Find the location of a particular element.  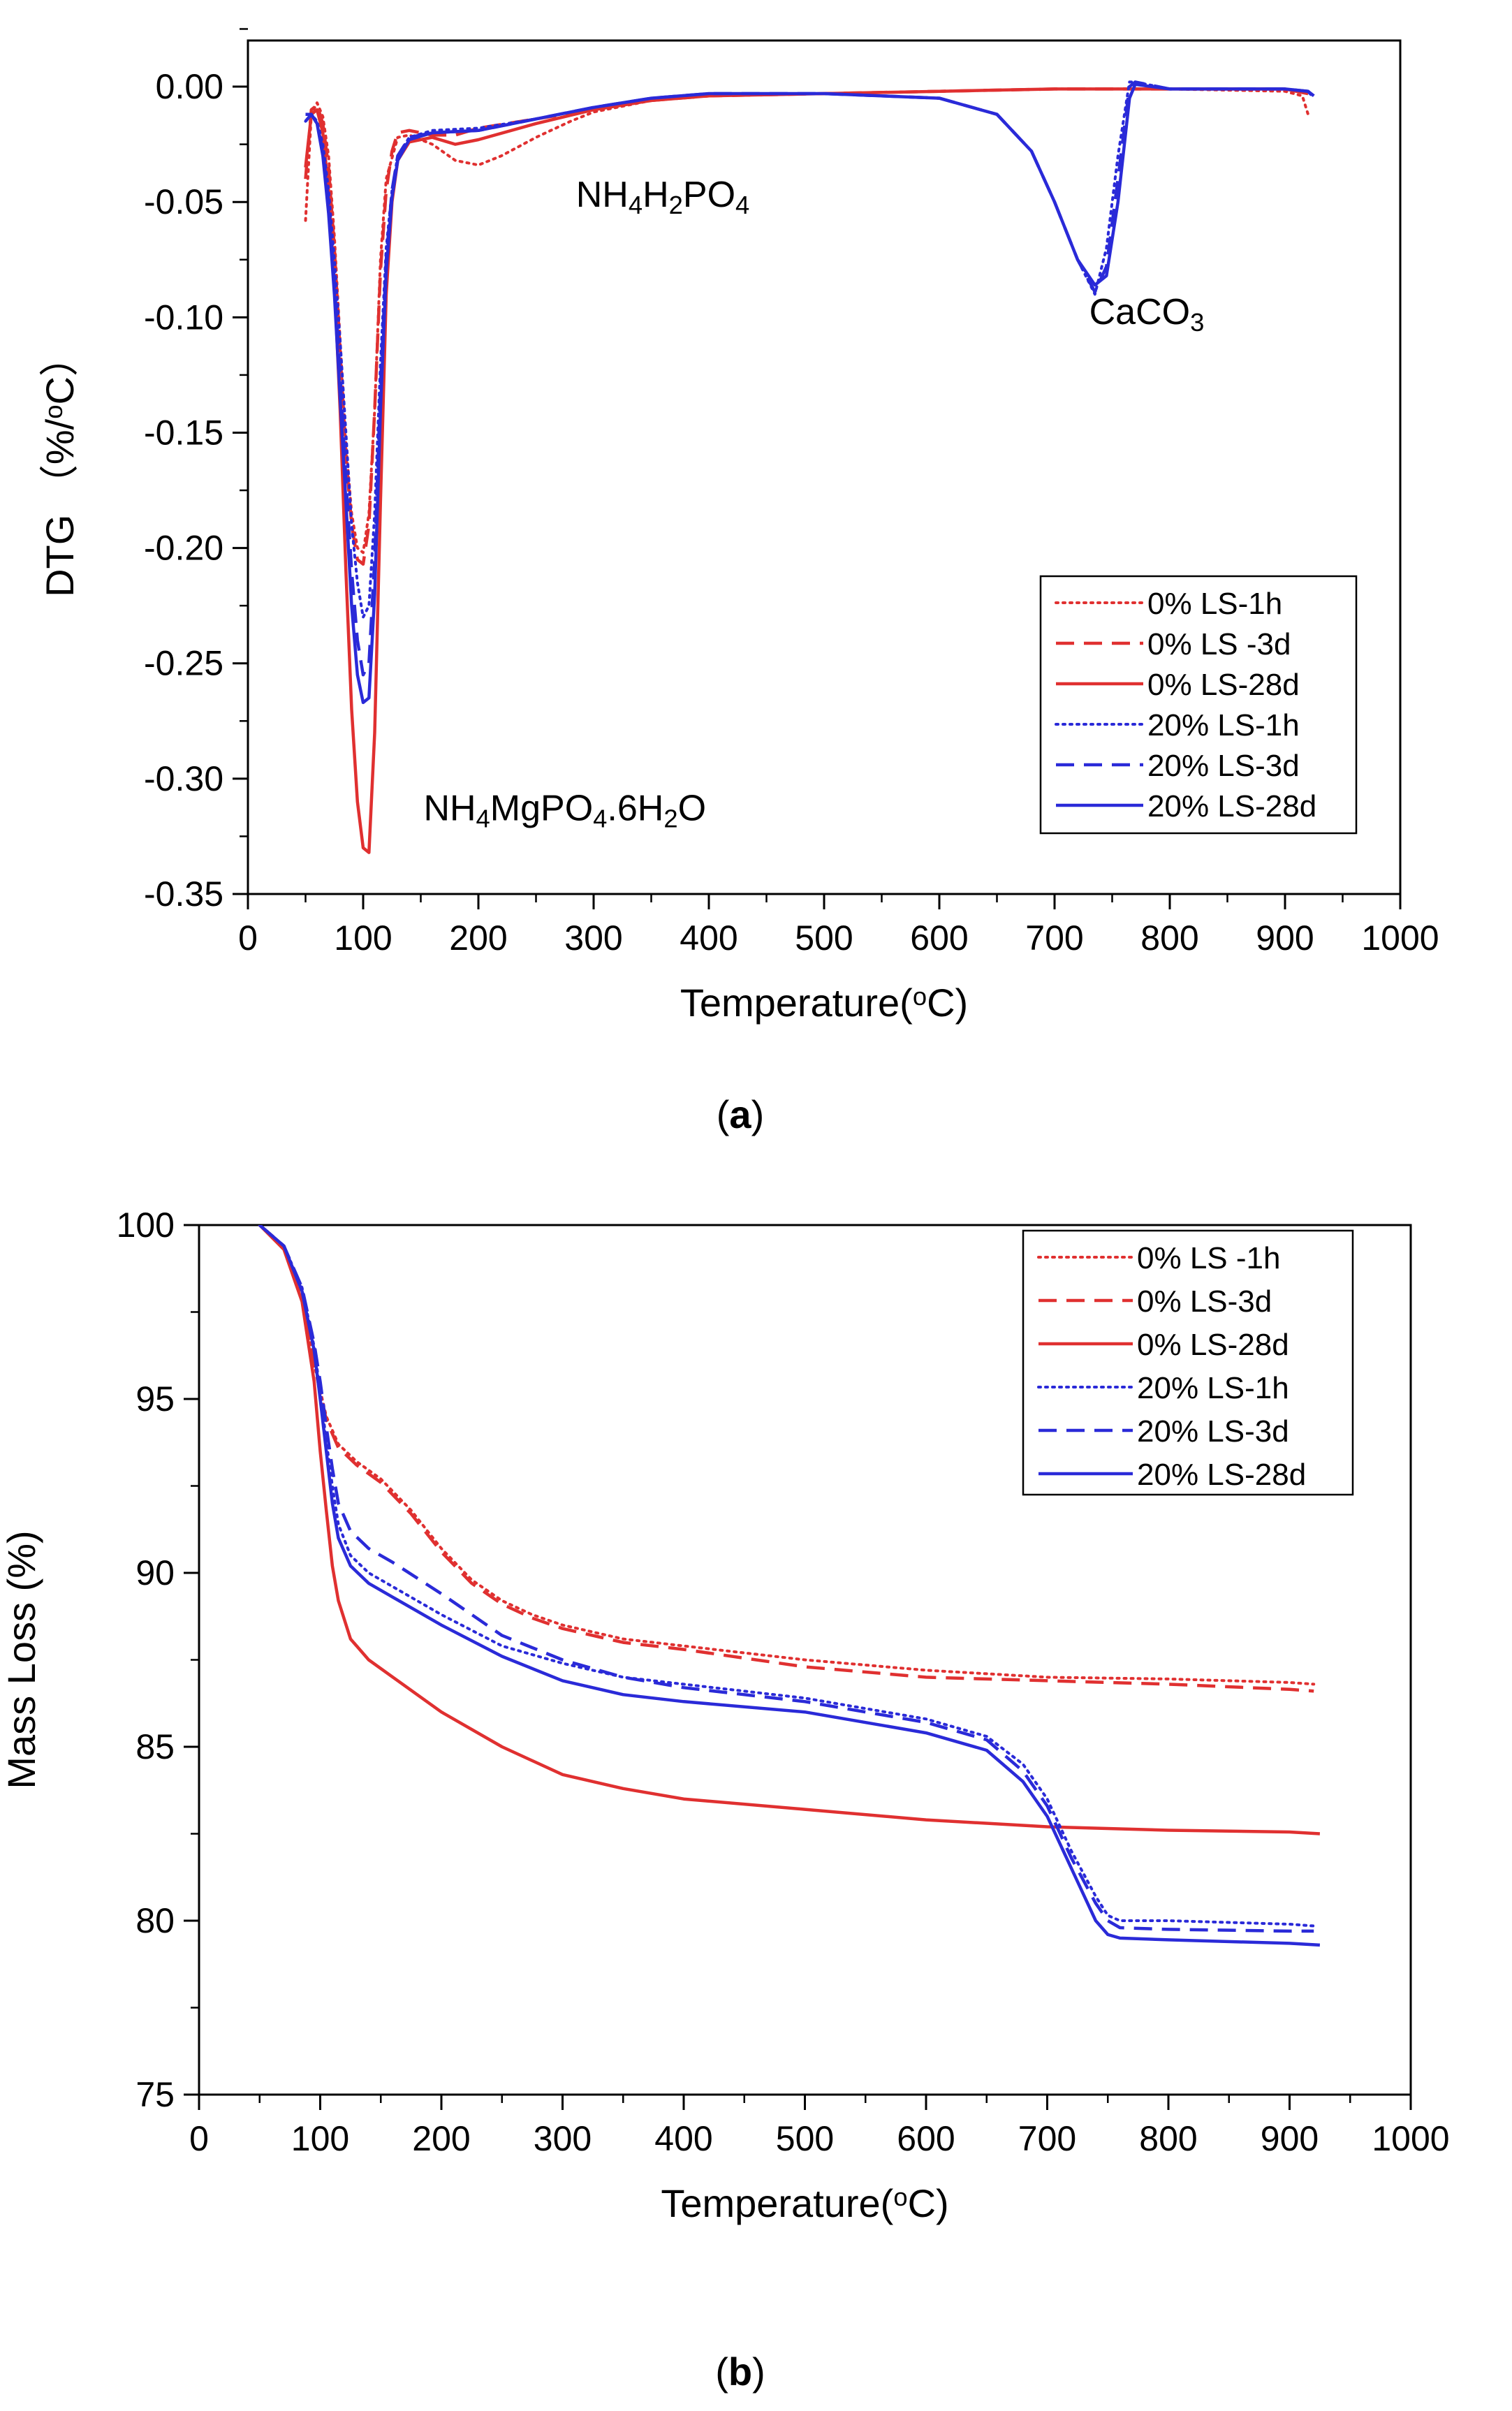

caption-a: (a) is located at coordinates (741, 1114).